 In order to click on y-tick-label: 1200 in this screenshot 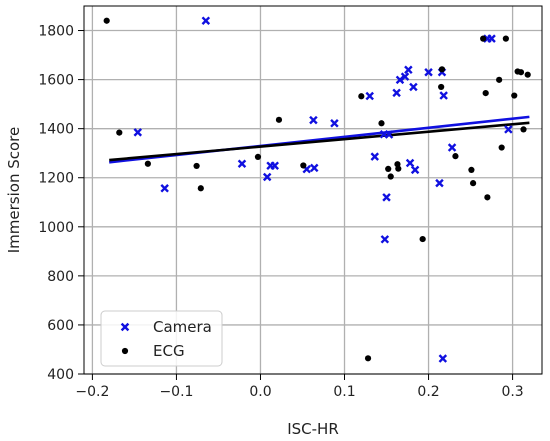, I will do `click(56, 179)`.